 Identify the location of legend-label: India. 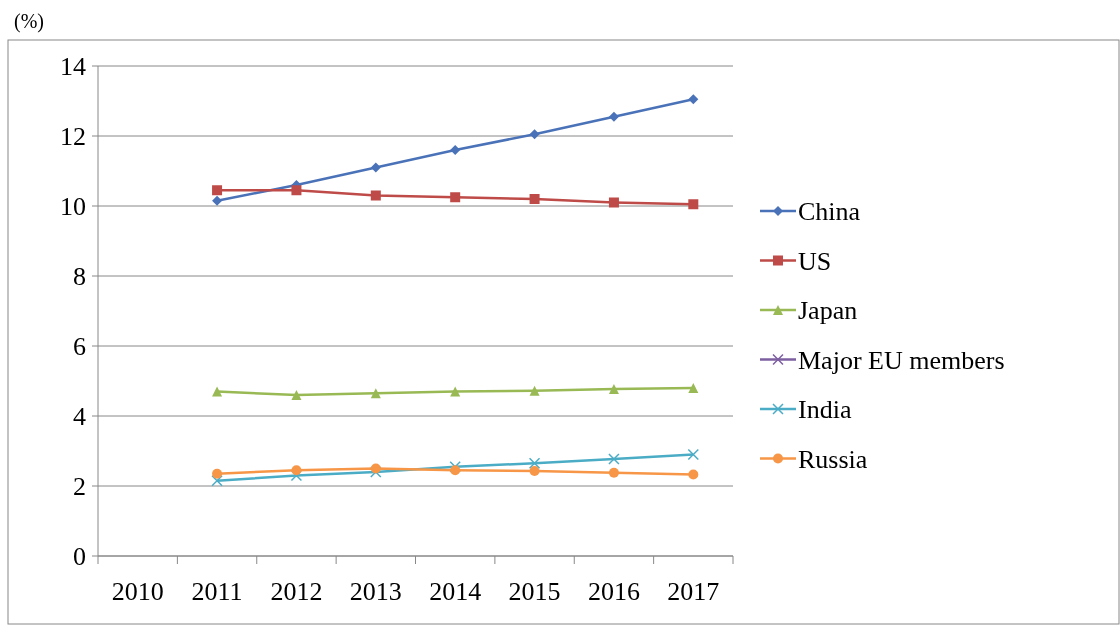
(825, 410).